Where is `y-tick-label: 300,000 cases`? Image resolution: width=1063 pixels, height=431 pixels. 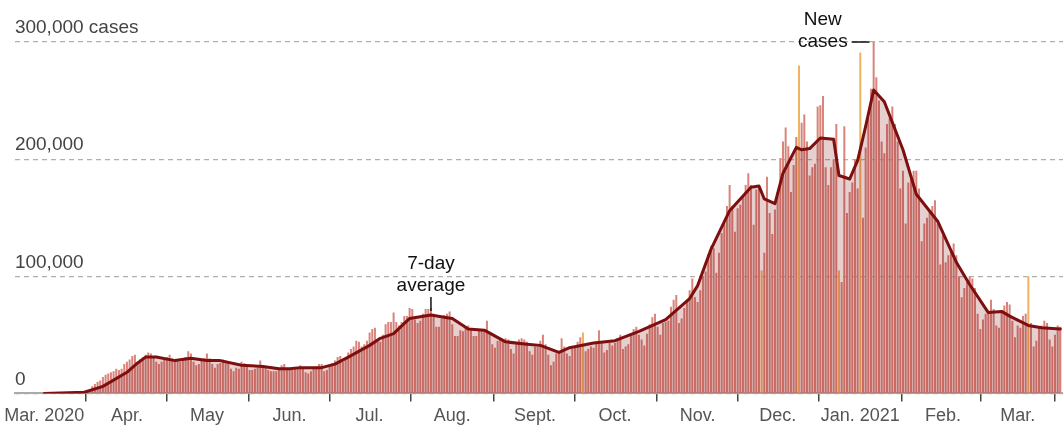 y-tick-label: 300,000 cases is located at coordinates (76, 27).